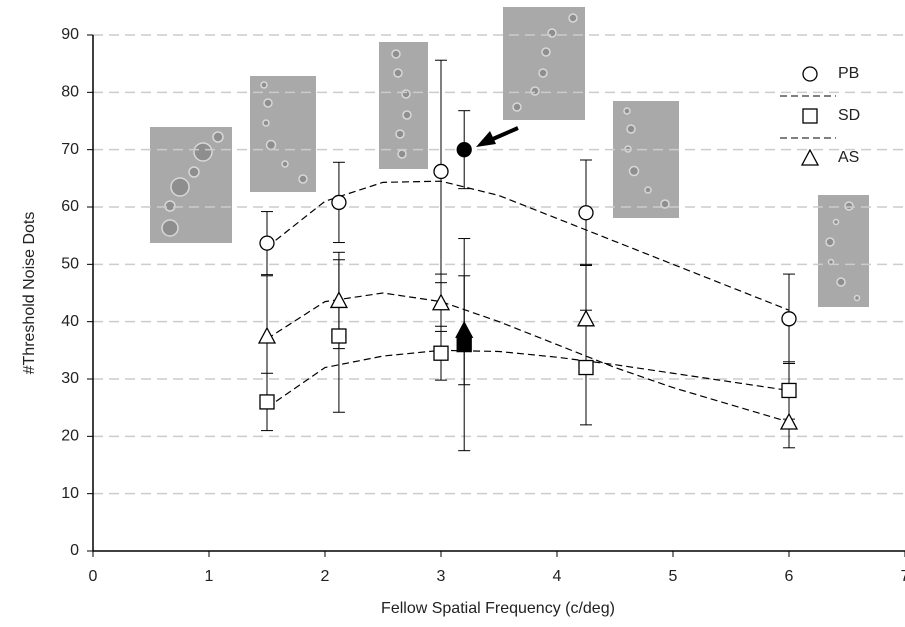  I want to click on arrow, so click(497, 136).